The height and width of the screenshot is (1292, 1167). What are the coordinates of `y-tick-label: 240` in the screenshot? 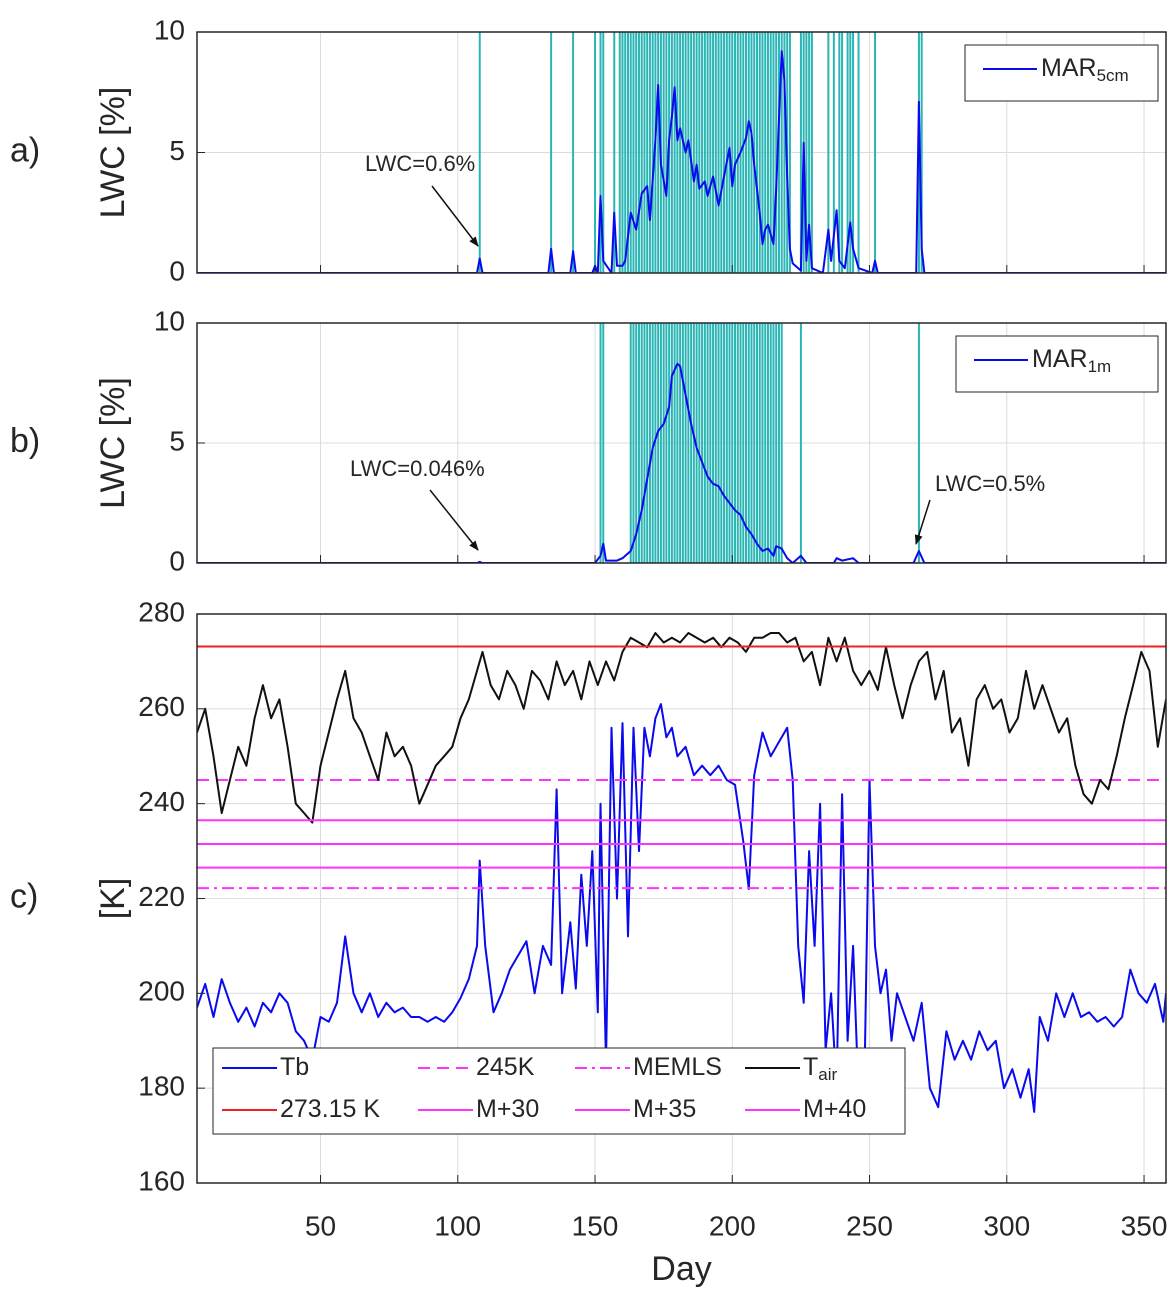 It's located at (161, 801).